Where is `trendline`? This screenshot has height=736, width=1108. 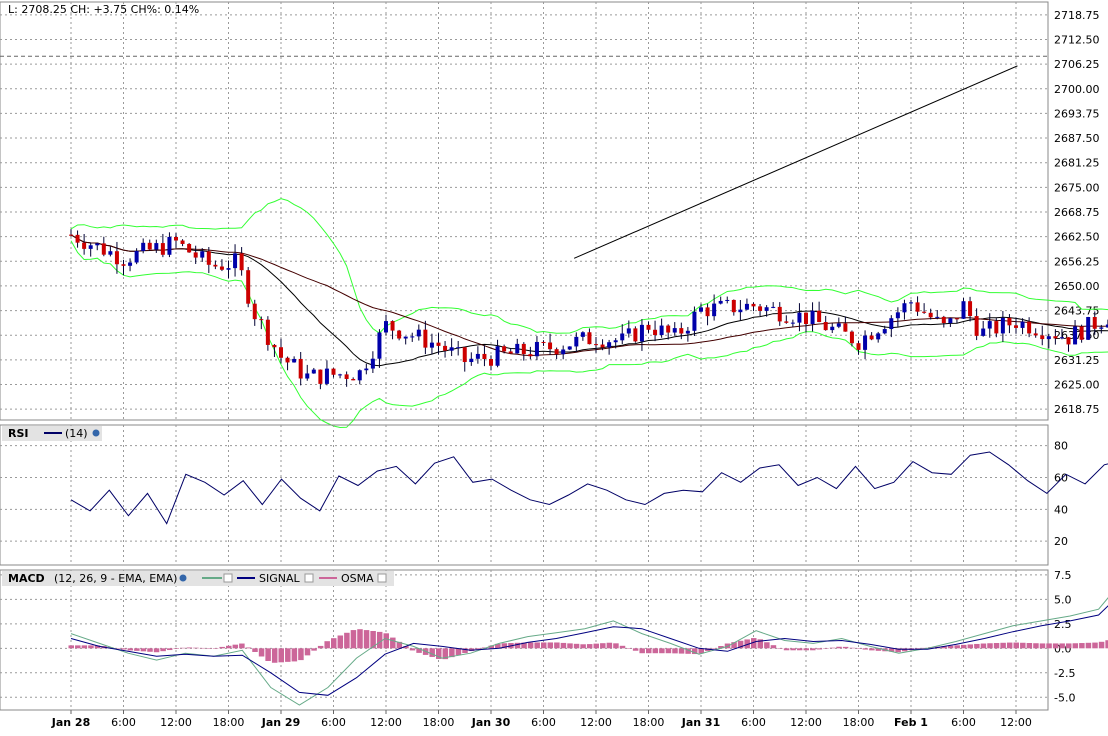
trendline is located at coordinates (795, 162).